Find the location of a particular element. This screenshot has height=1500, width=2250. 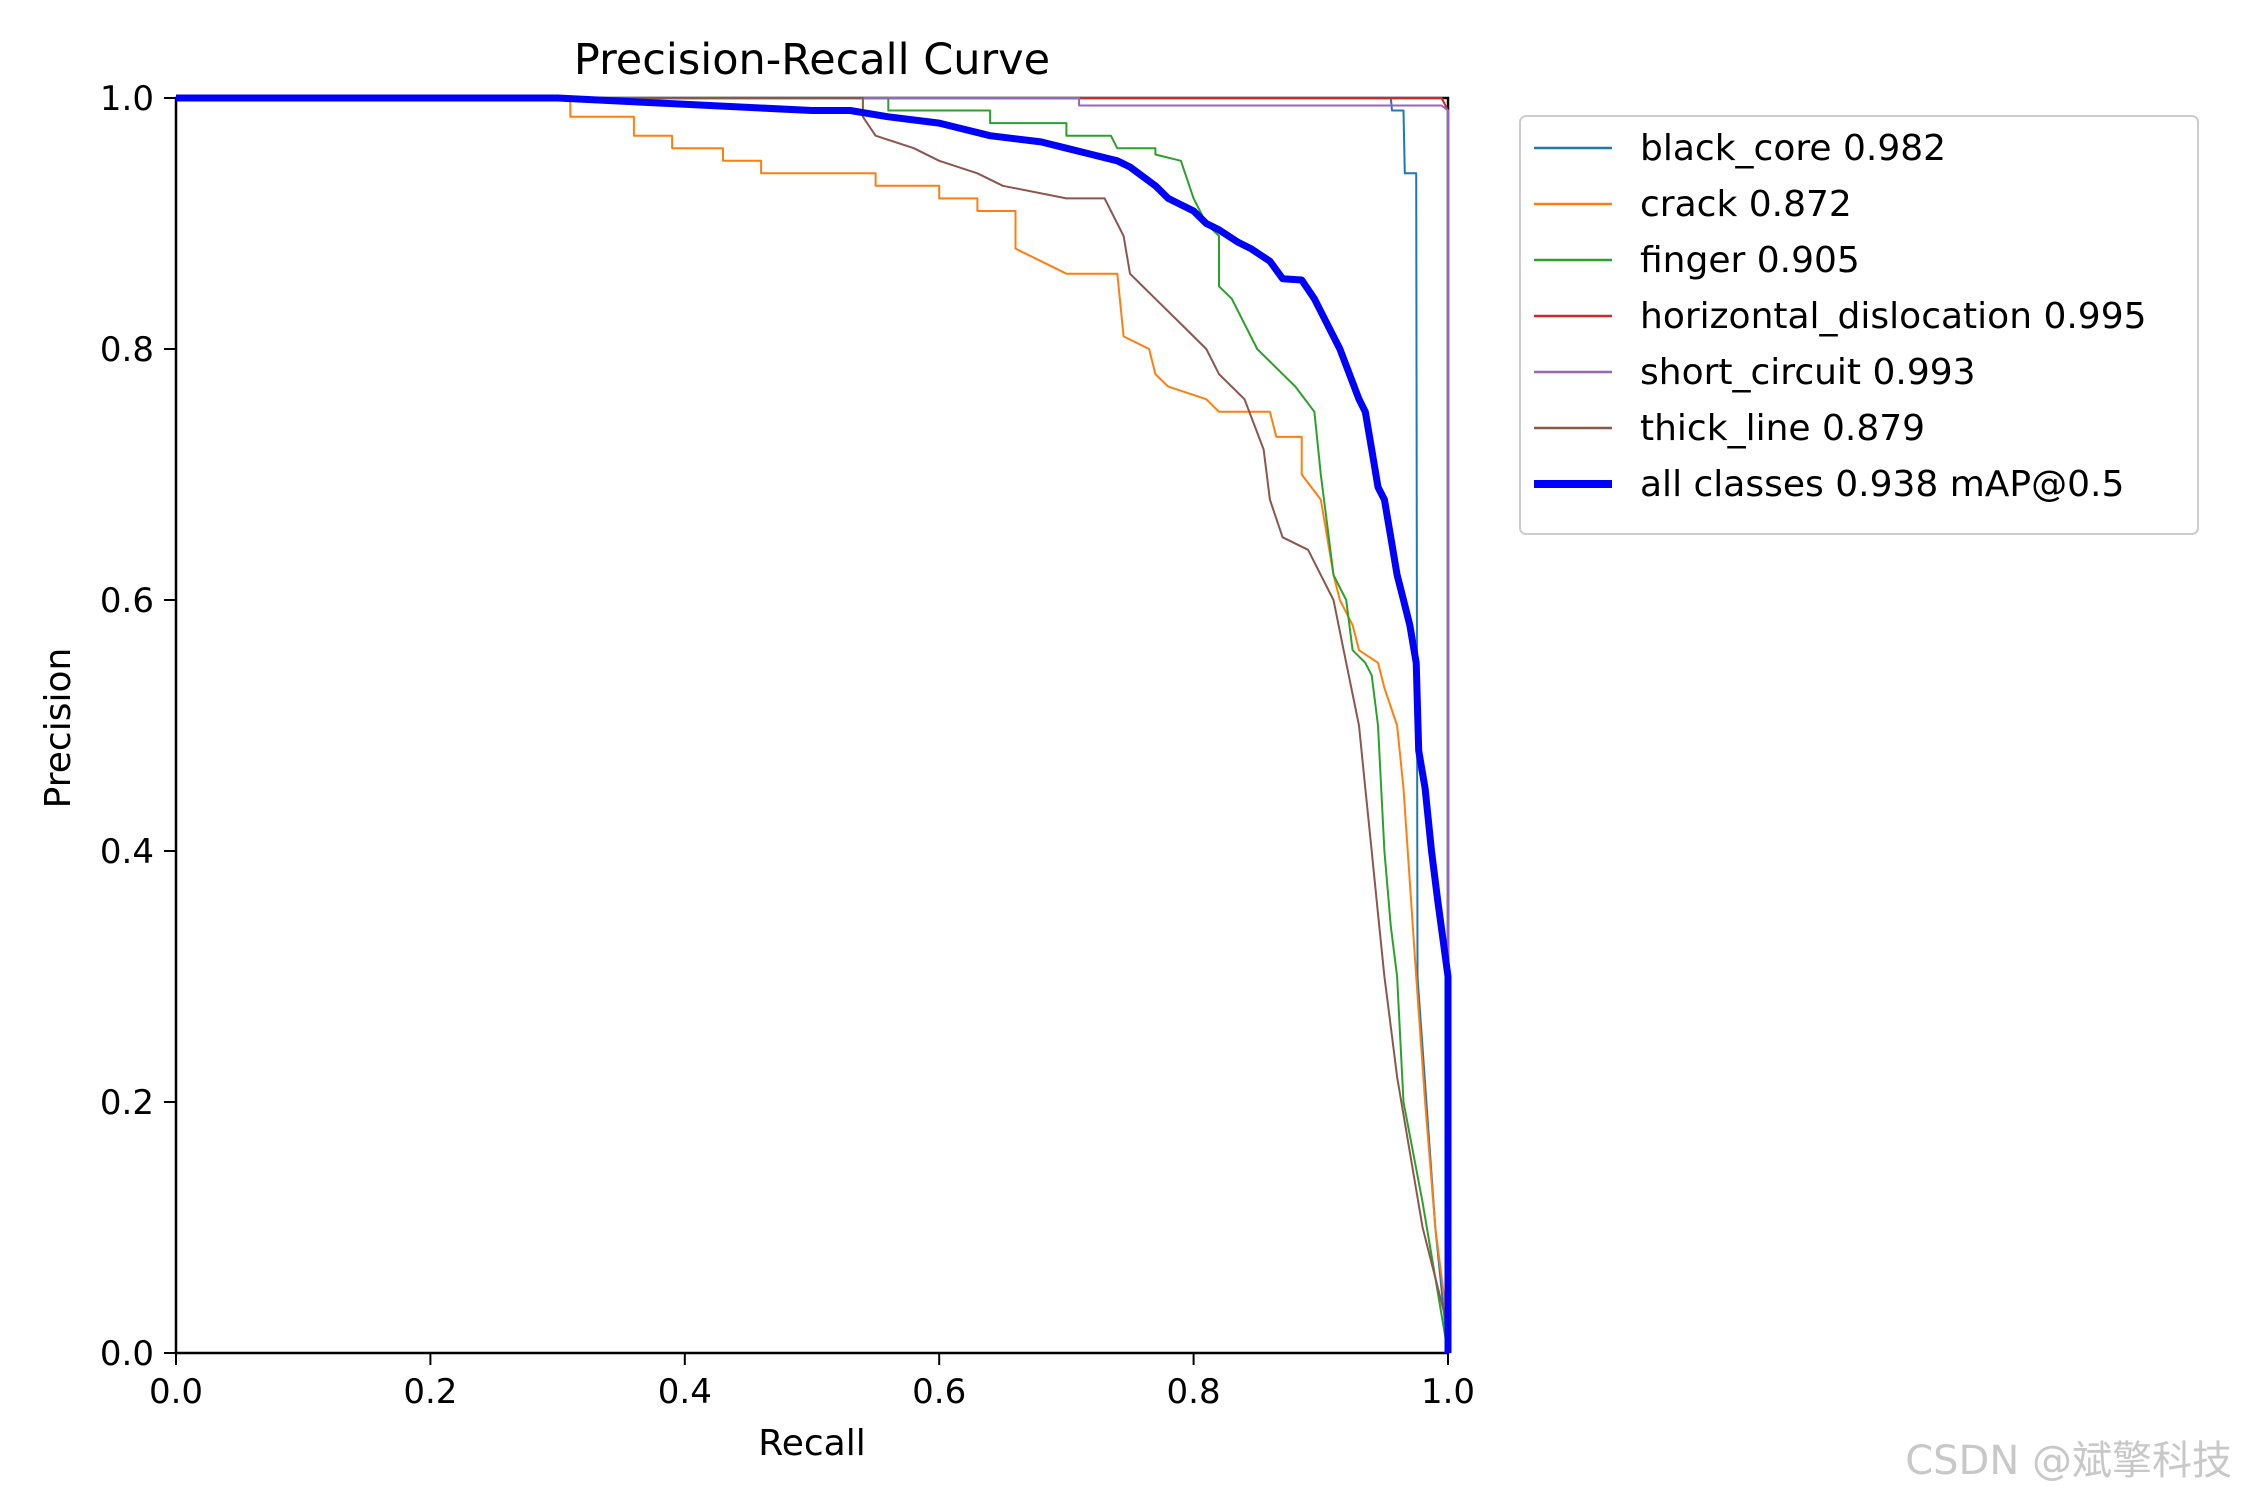

legend-label-crack: crack 0.872 is located at coordinates (1746, 204).